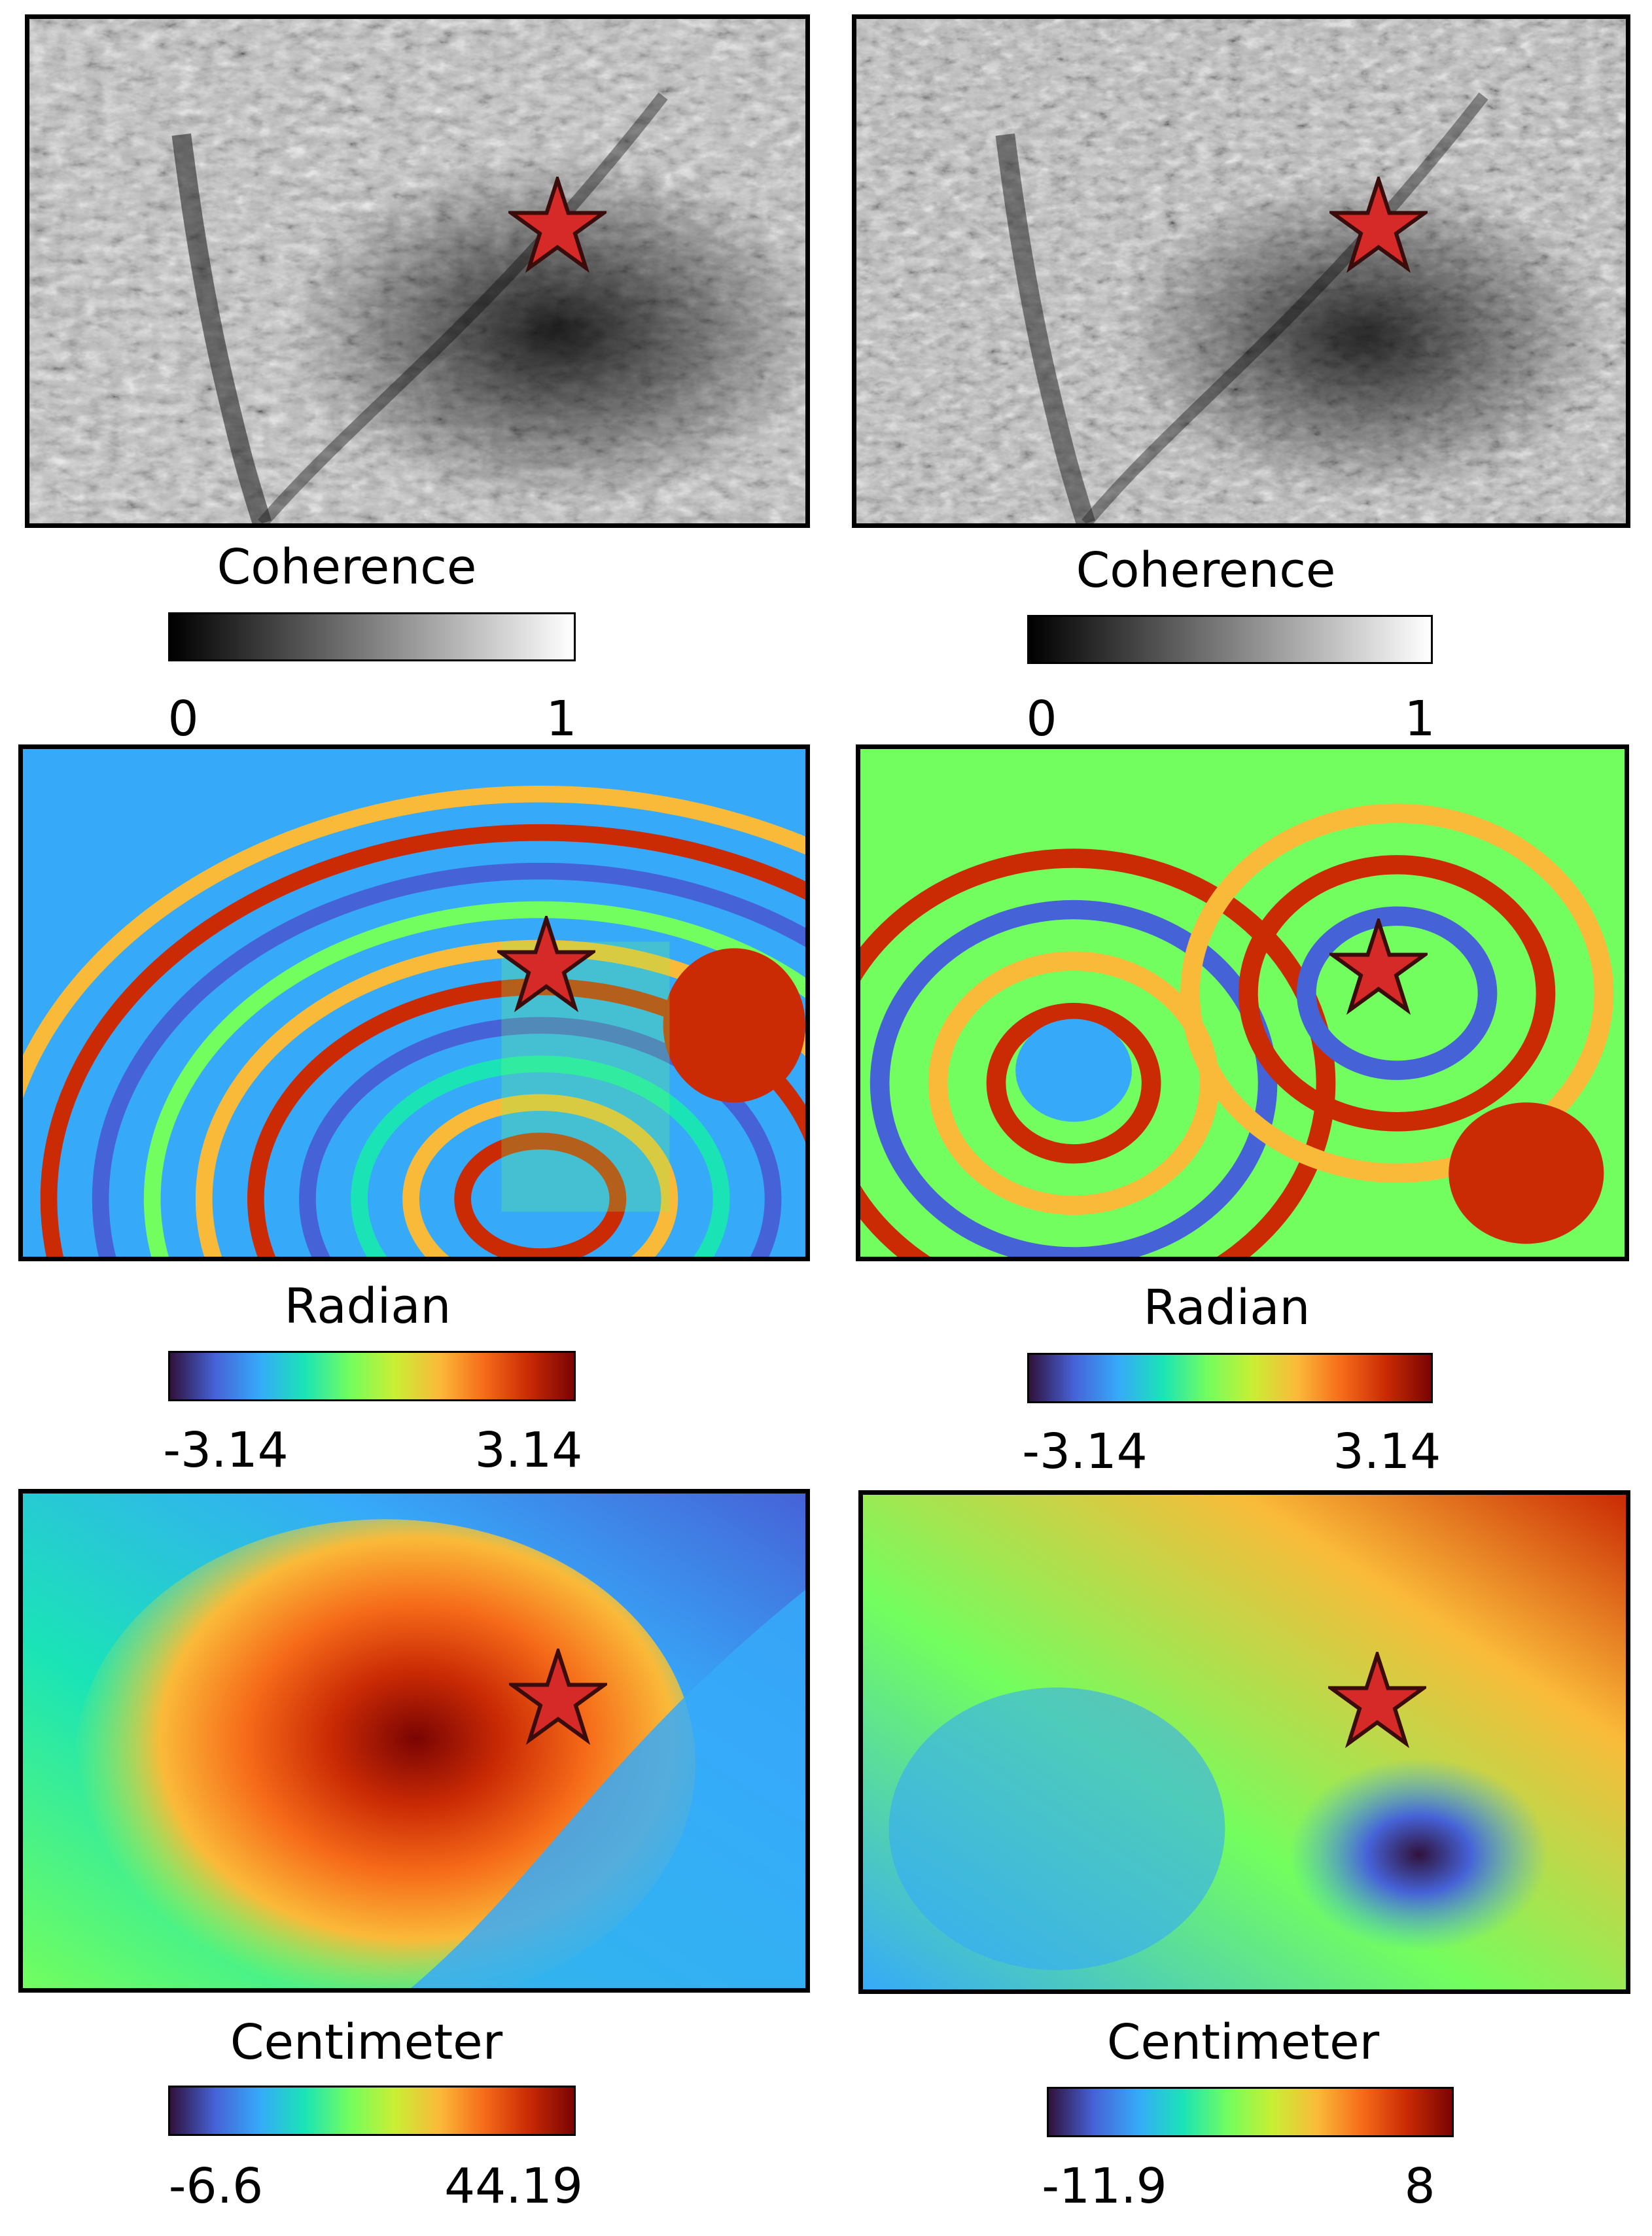  What do you see at coordinates (1227, 1308) in the screenshot?
I see `phase-right-title: Radian` at bounding box center [1227, 1308].